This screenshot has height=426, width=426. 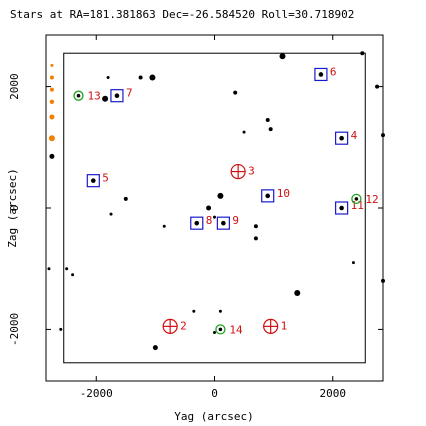 What do you see at coordinates (236, 329) in the screenshot?
I see `acq-star-label: 14` at bounding box center [236, 329].